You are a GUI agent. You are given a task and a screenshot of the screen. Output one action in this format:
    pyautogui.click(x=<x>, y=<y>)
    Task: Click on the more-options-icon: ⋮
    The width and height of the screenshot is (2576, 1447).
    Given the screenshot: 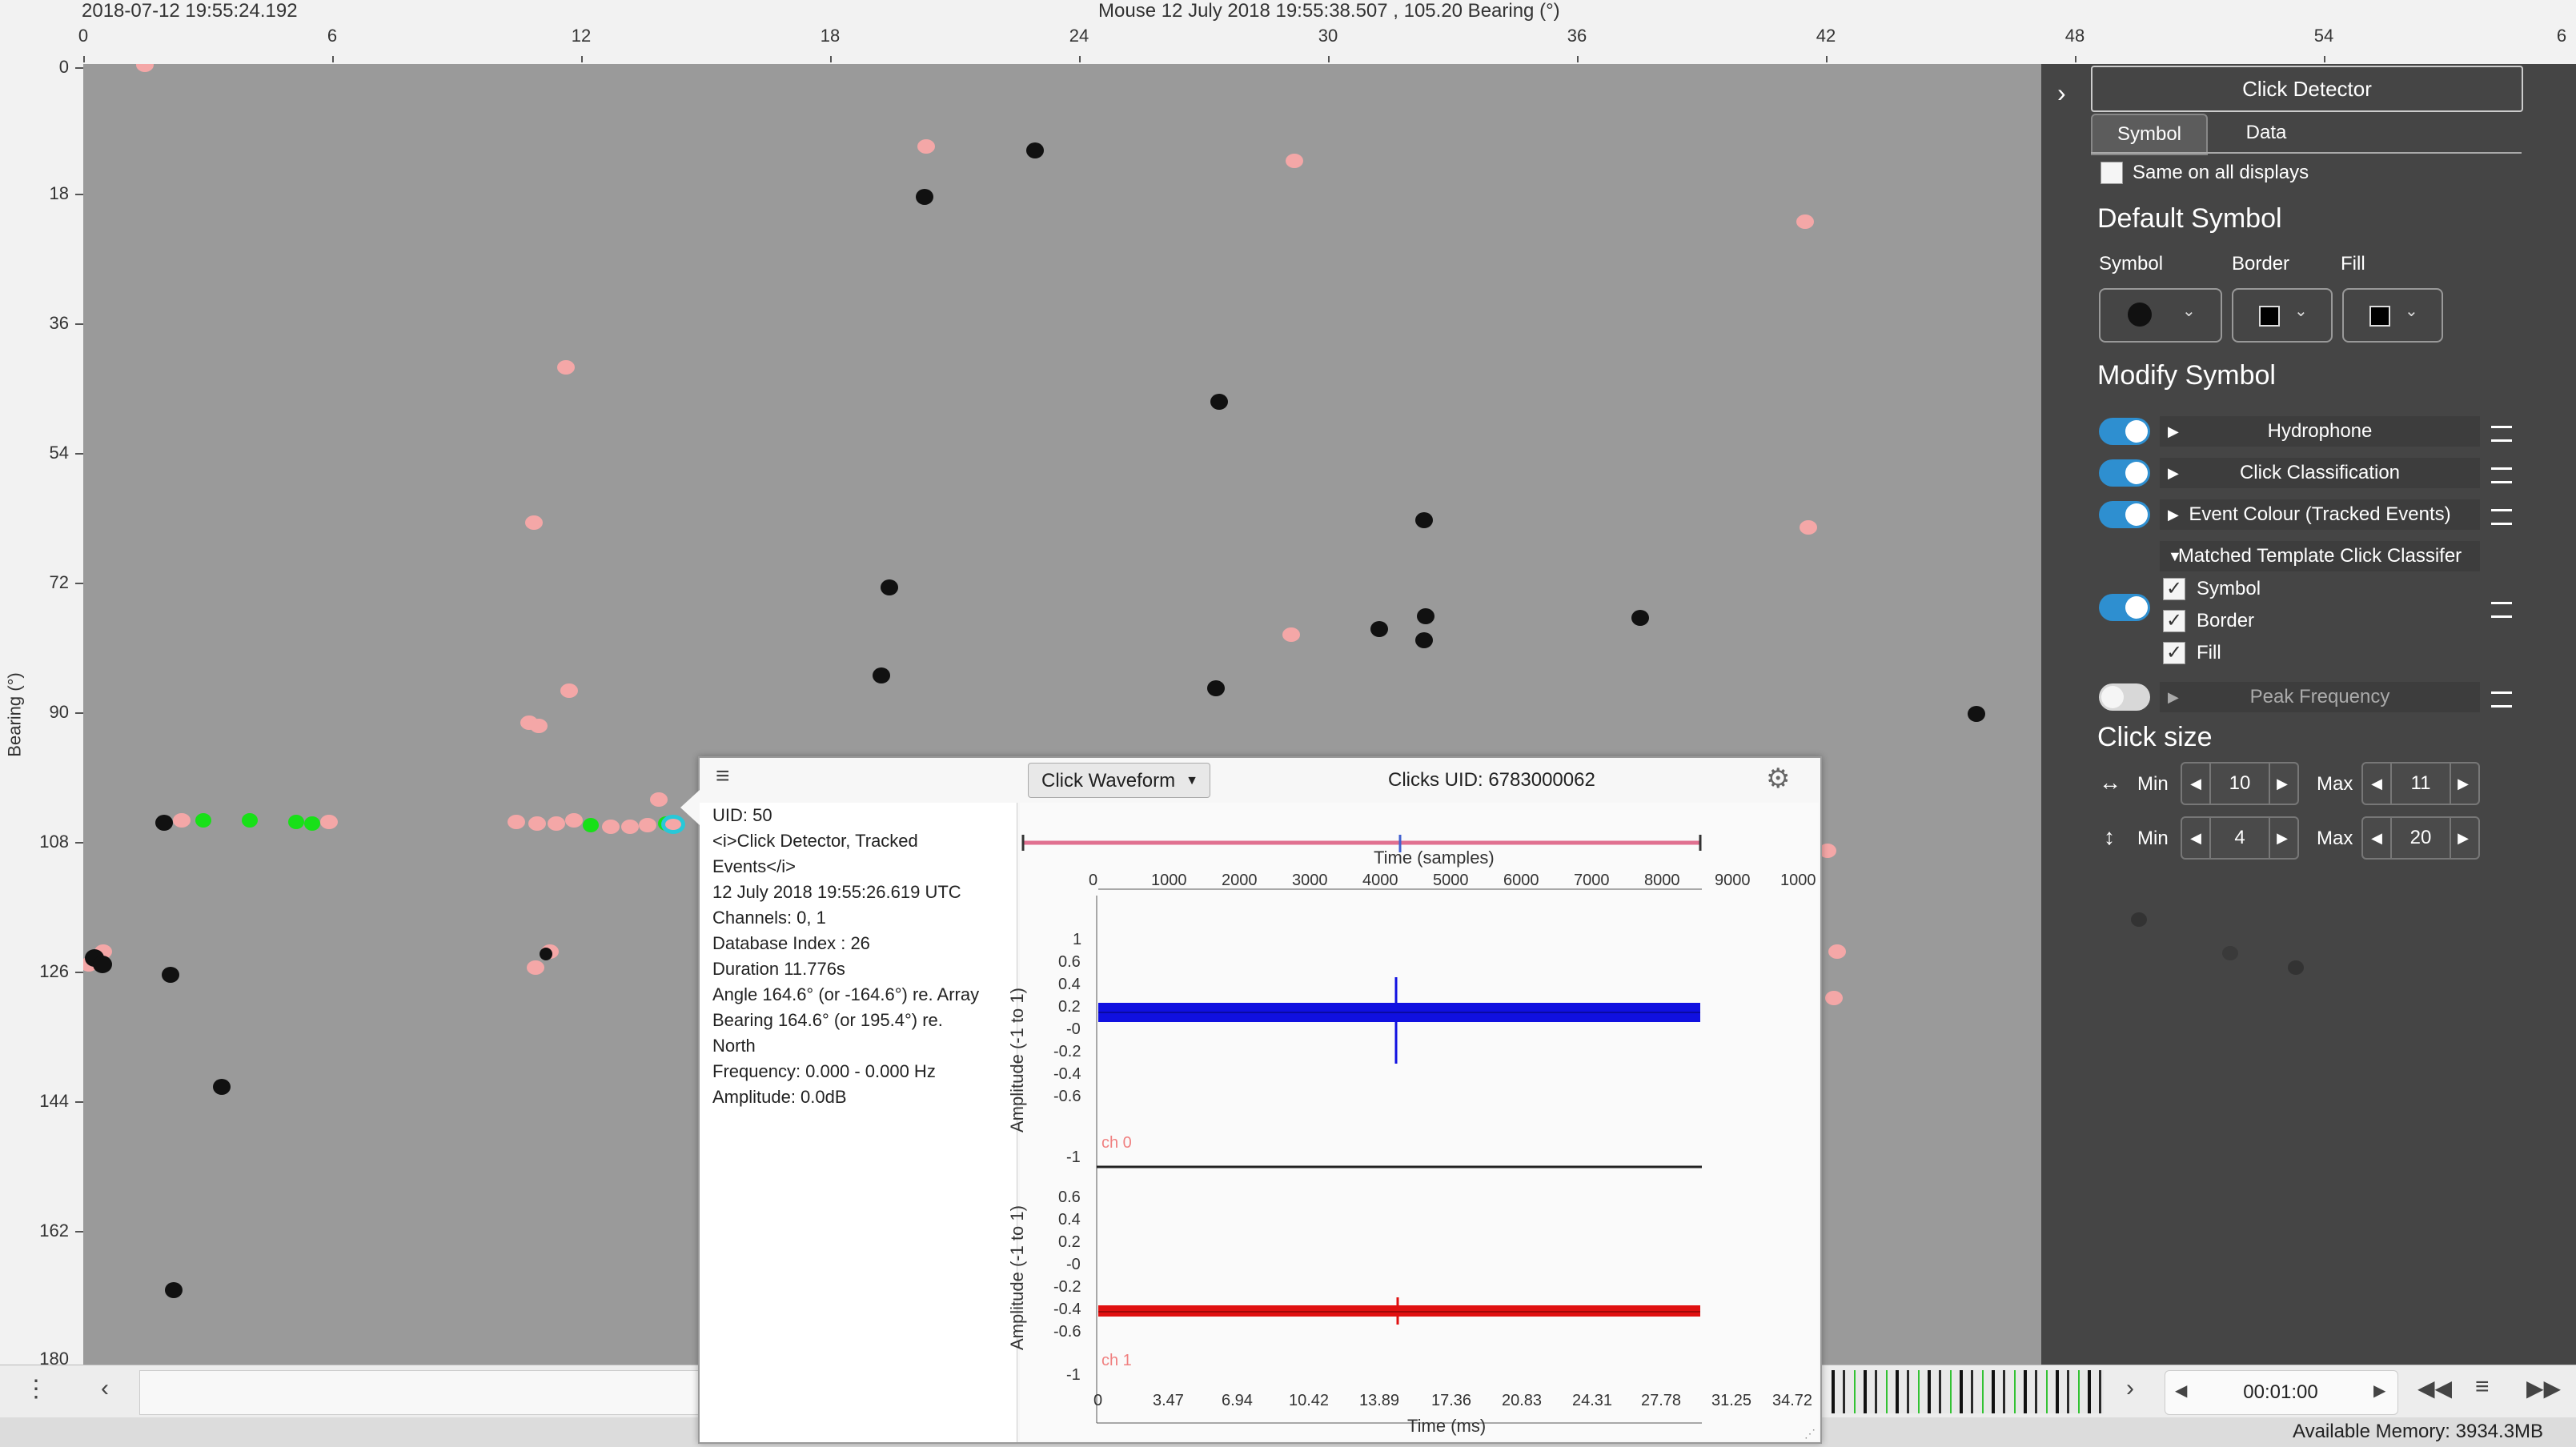 What is the action you would take?
    pyautogui.click(x=36, y=1389)
    